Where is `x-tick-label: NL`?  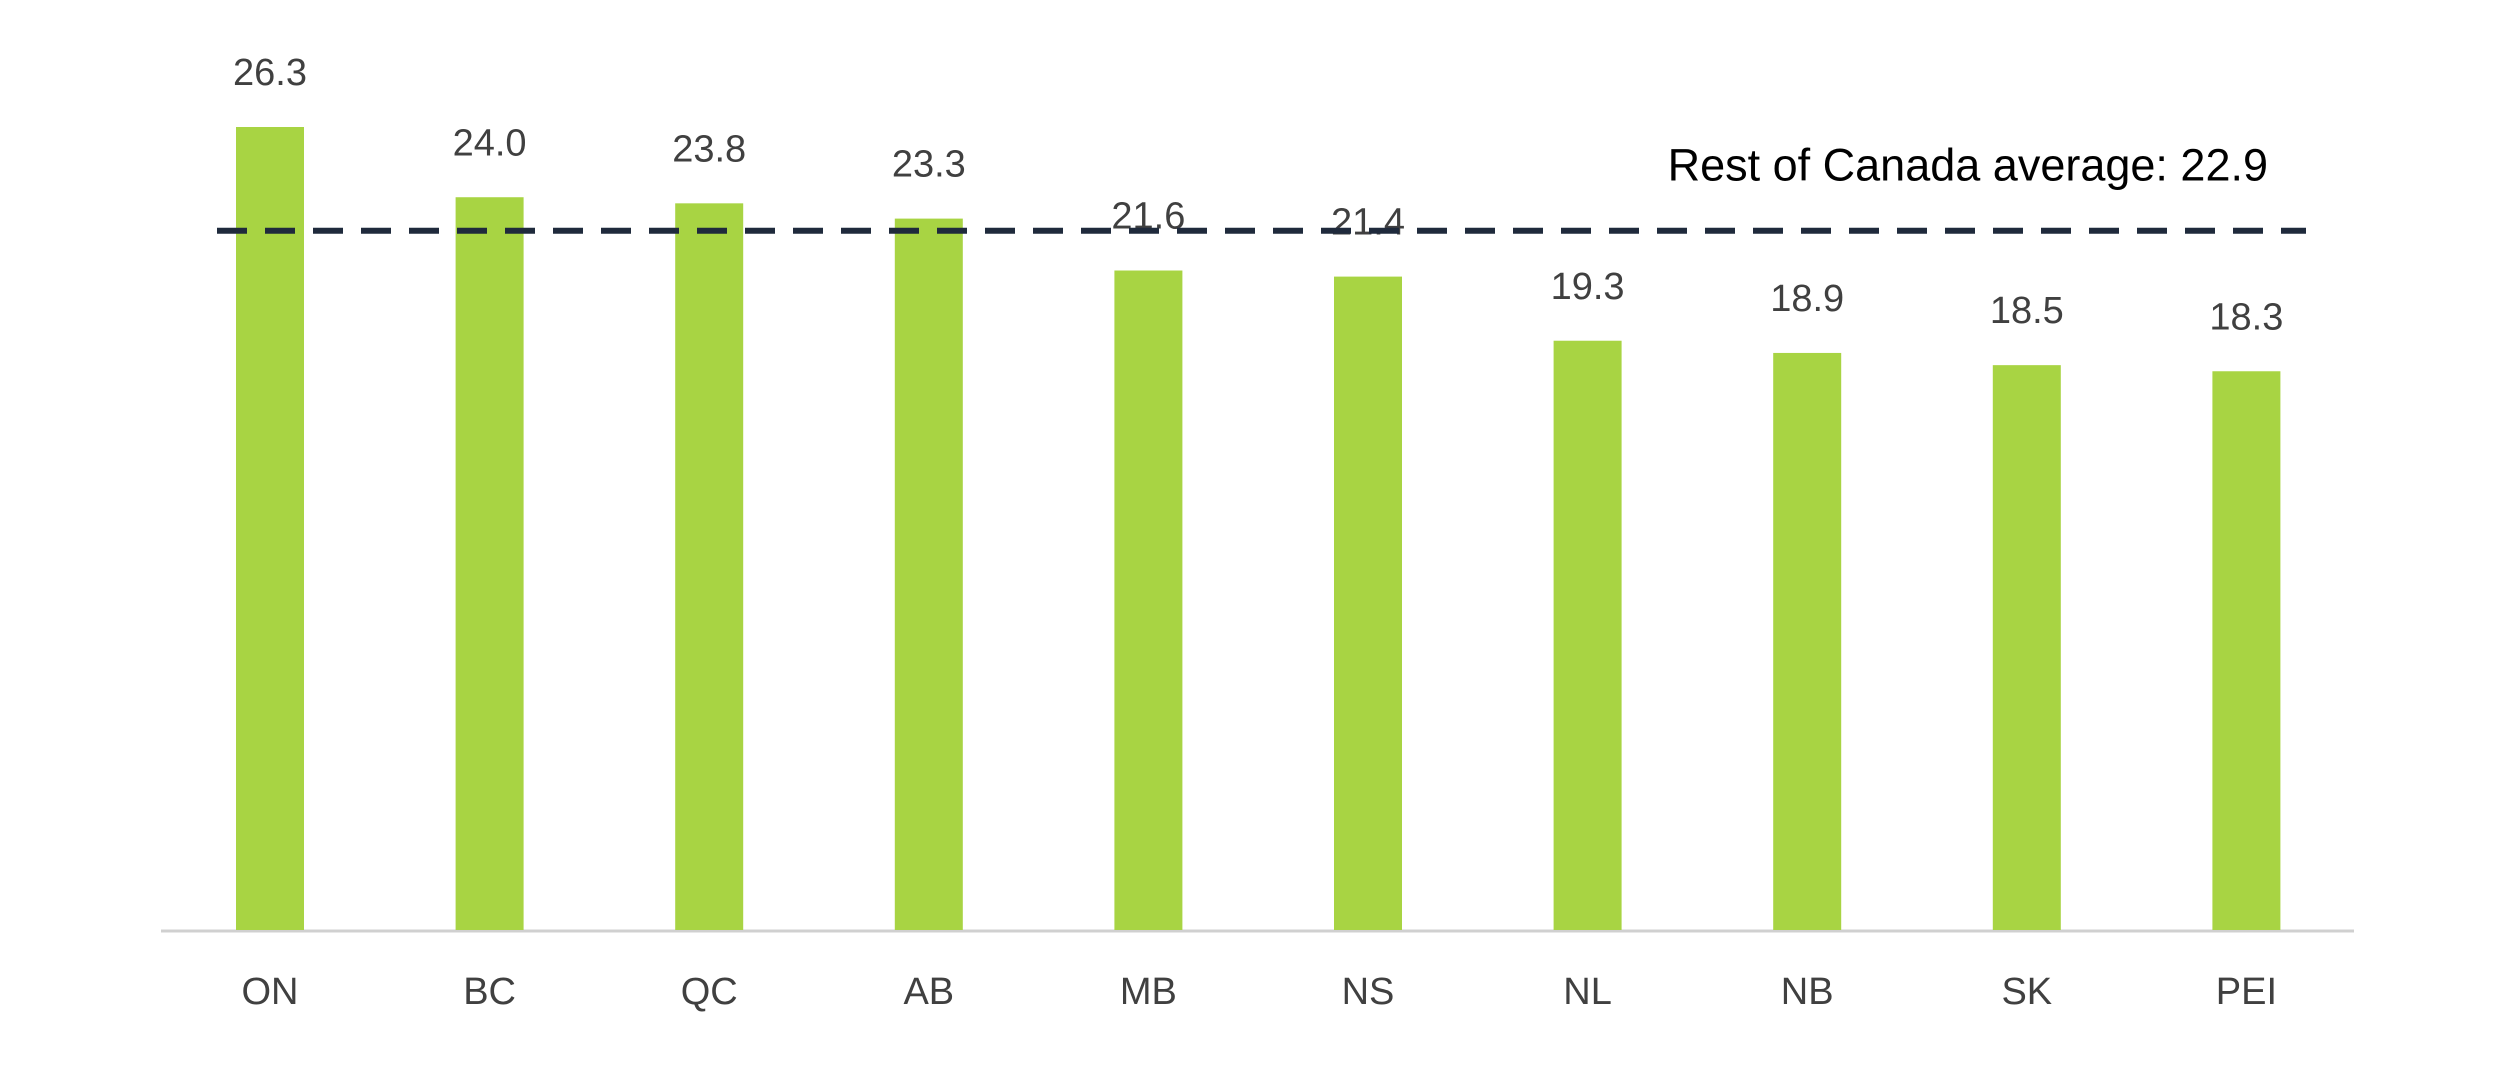 x-tick-label: NL is located at coordinates (1587, 992).